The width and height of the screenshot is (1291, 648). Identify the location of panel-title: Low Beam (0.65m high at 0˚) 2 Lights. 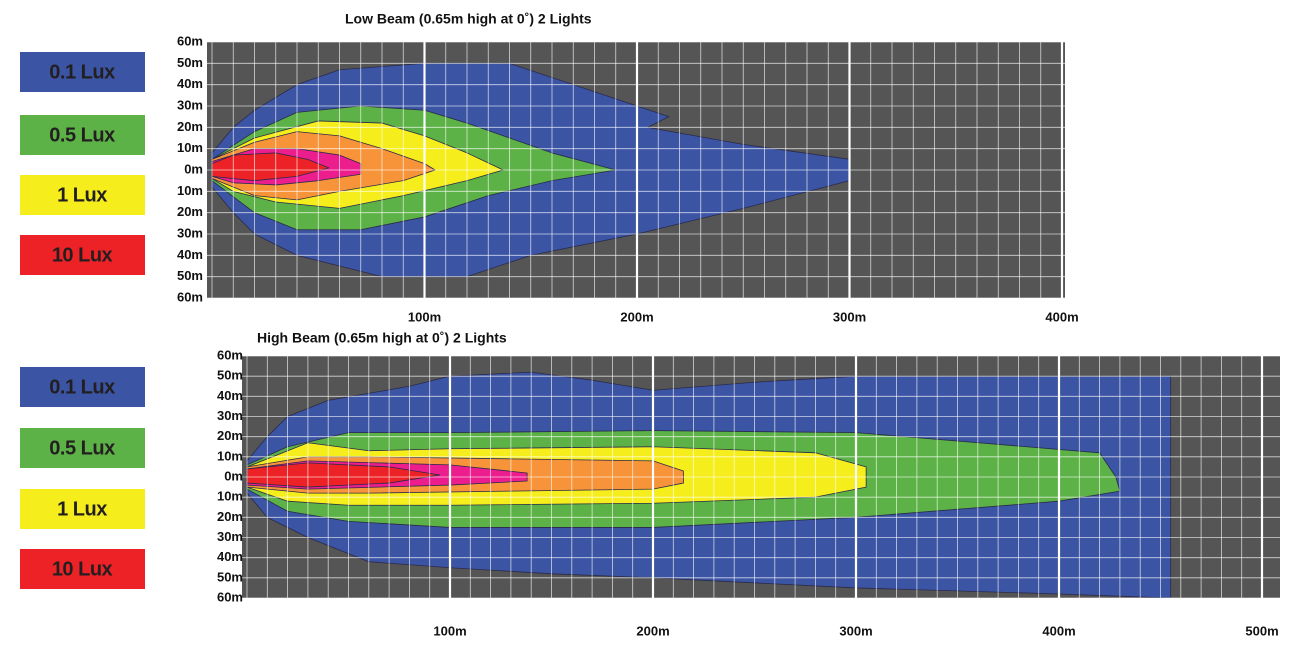
(468, 19).